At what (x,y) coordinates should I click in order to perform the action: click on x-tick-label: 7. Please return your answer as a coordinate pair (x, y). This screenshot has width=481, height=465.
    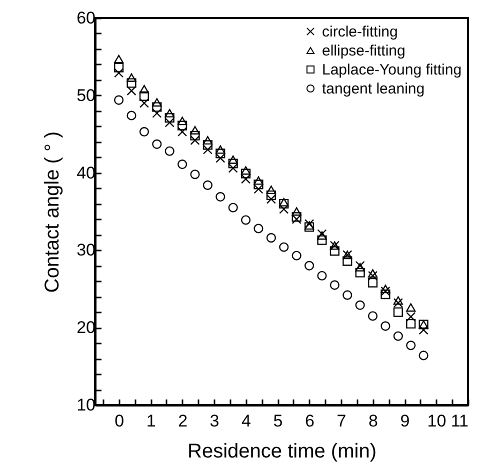
    Looking at the image, I should click on (341, 421).